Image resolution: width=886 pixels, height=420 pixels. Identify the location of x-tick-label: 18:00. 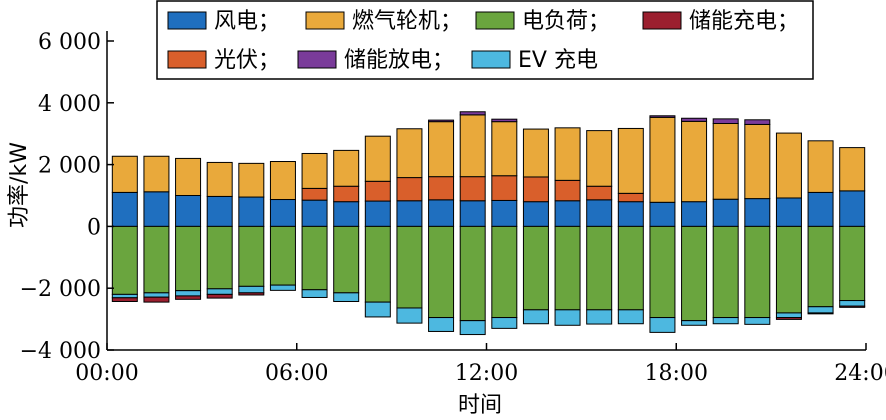
(676, 373).